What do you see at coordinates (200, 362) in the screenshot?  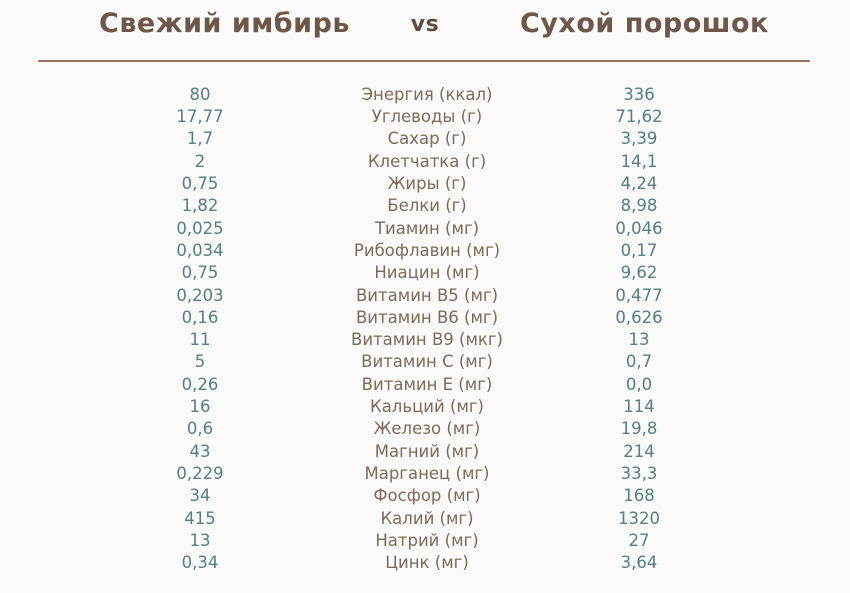 I see `fresh-value: 5` at bounding box center [200, 362].